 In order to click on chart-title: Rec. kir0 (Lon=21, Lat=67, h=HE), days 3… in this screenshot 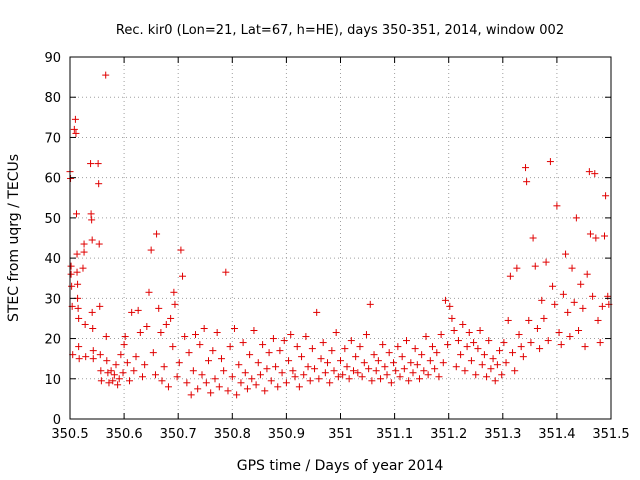, I will do `click(340, 30)`.